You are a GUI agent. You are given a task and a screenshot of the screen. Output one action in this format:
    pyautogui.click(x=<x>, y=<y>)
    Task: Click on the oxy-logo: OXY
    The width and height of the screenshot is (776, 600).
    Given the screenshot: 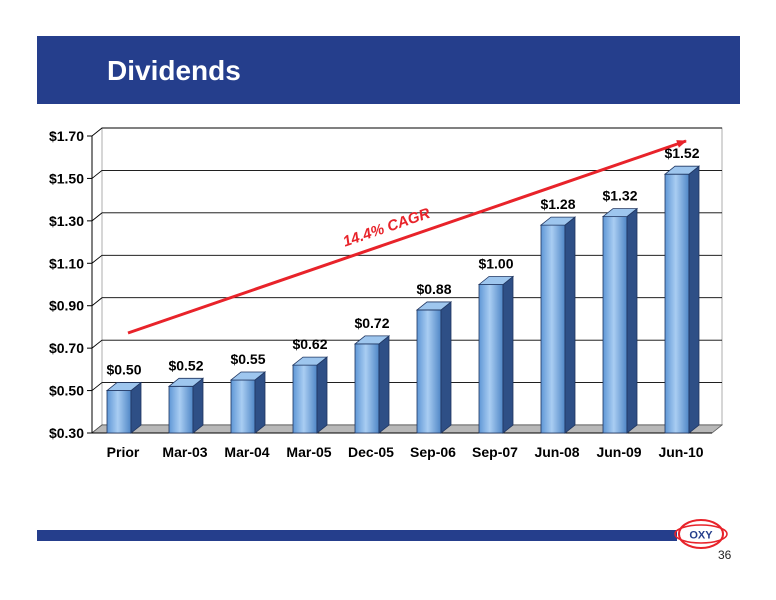 What is the action you would take?
    pyautogui.click(x=701, y=534)
    